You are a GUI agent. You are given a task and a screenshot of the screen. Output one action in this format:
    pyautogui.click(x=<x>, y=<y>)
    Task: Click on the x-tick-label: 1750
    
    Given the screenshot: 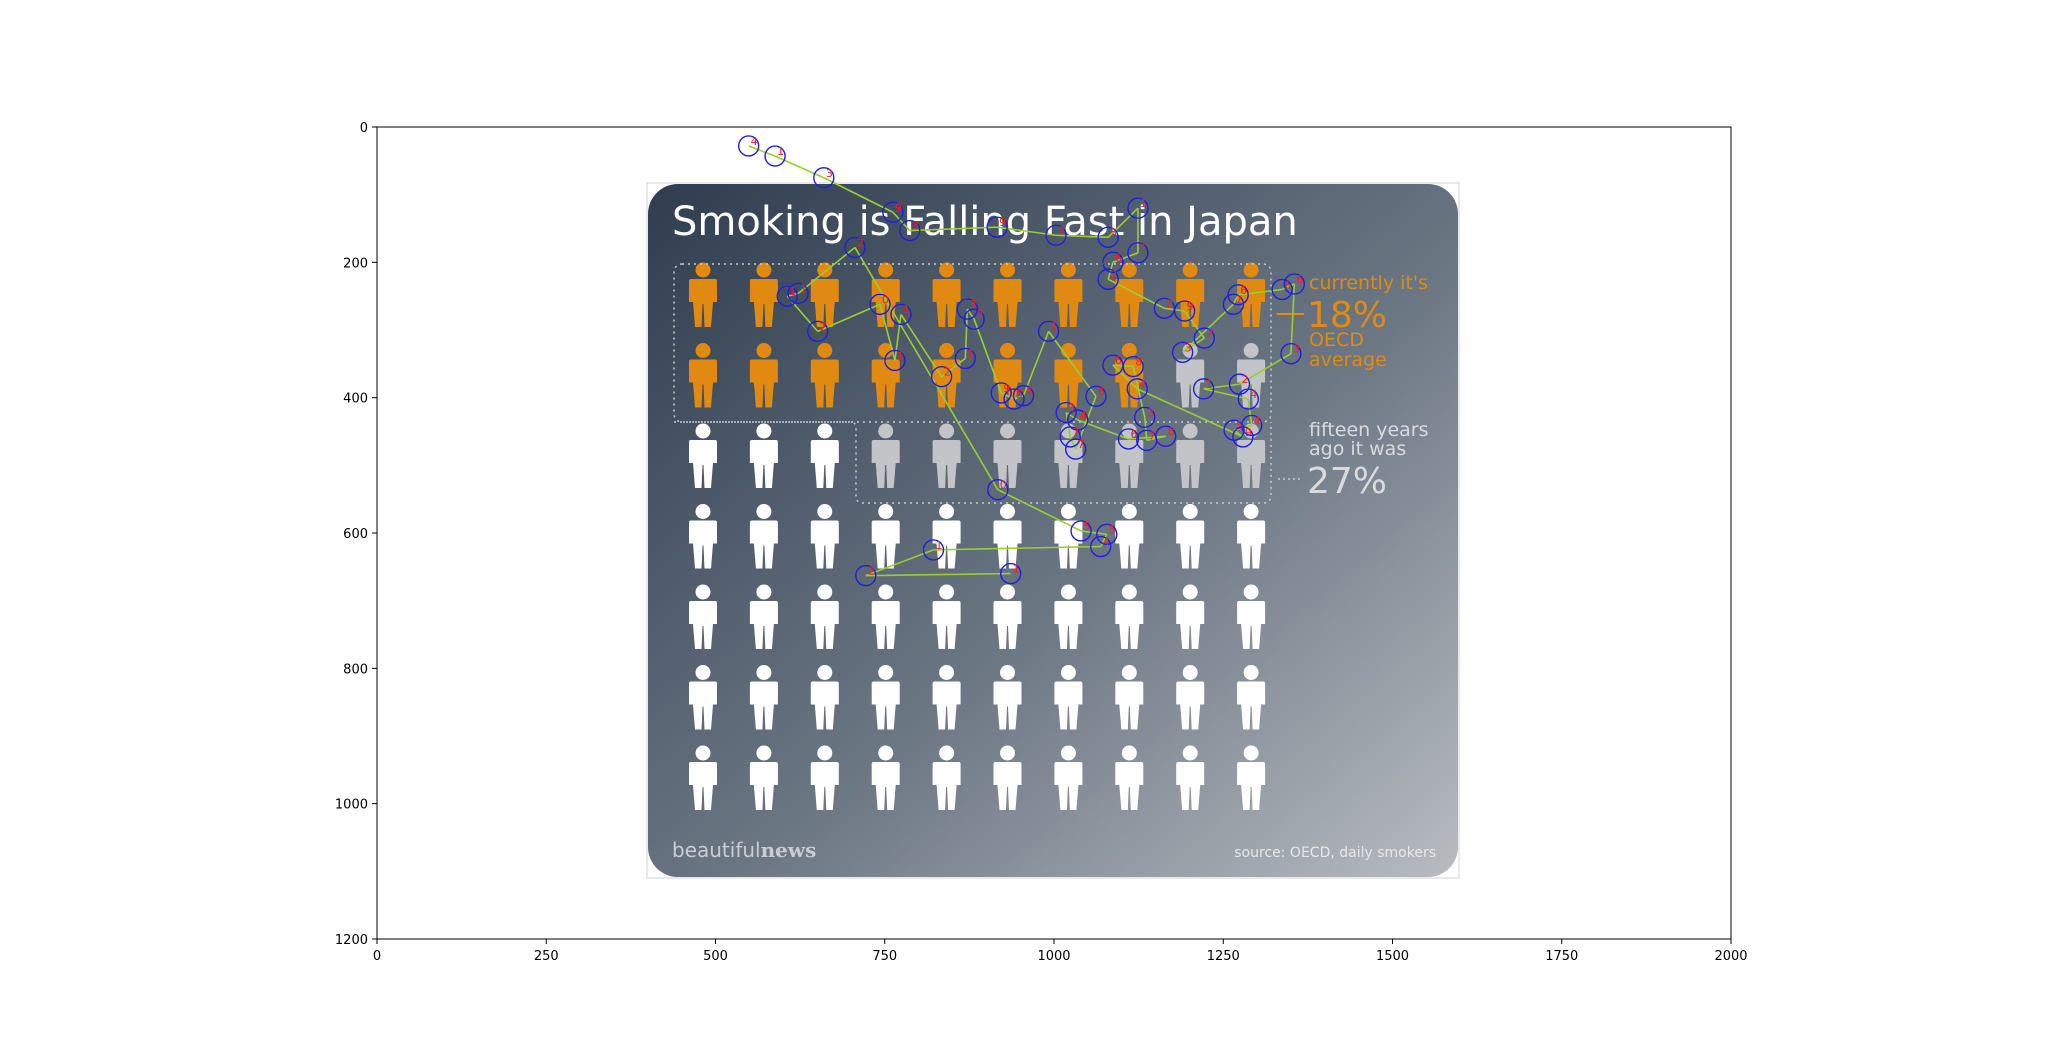 What is the action you would take?
    pyautogui.click(x=1561, y=956)
    